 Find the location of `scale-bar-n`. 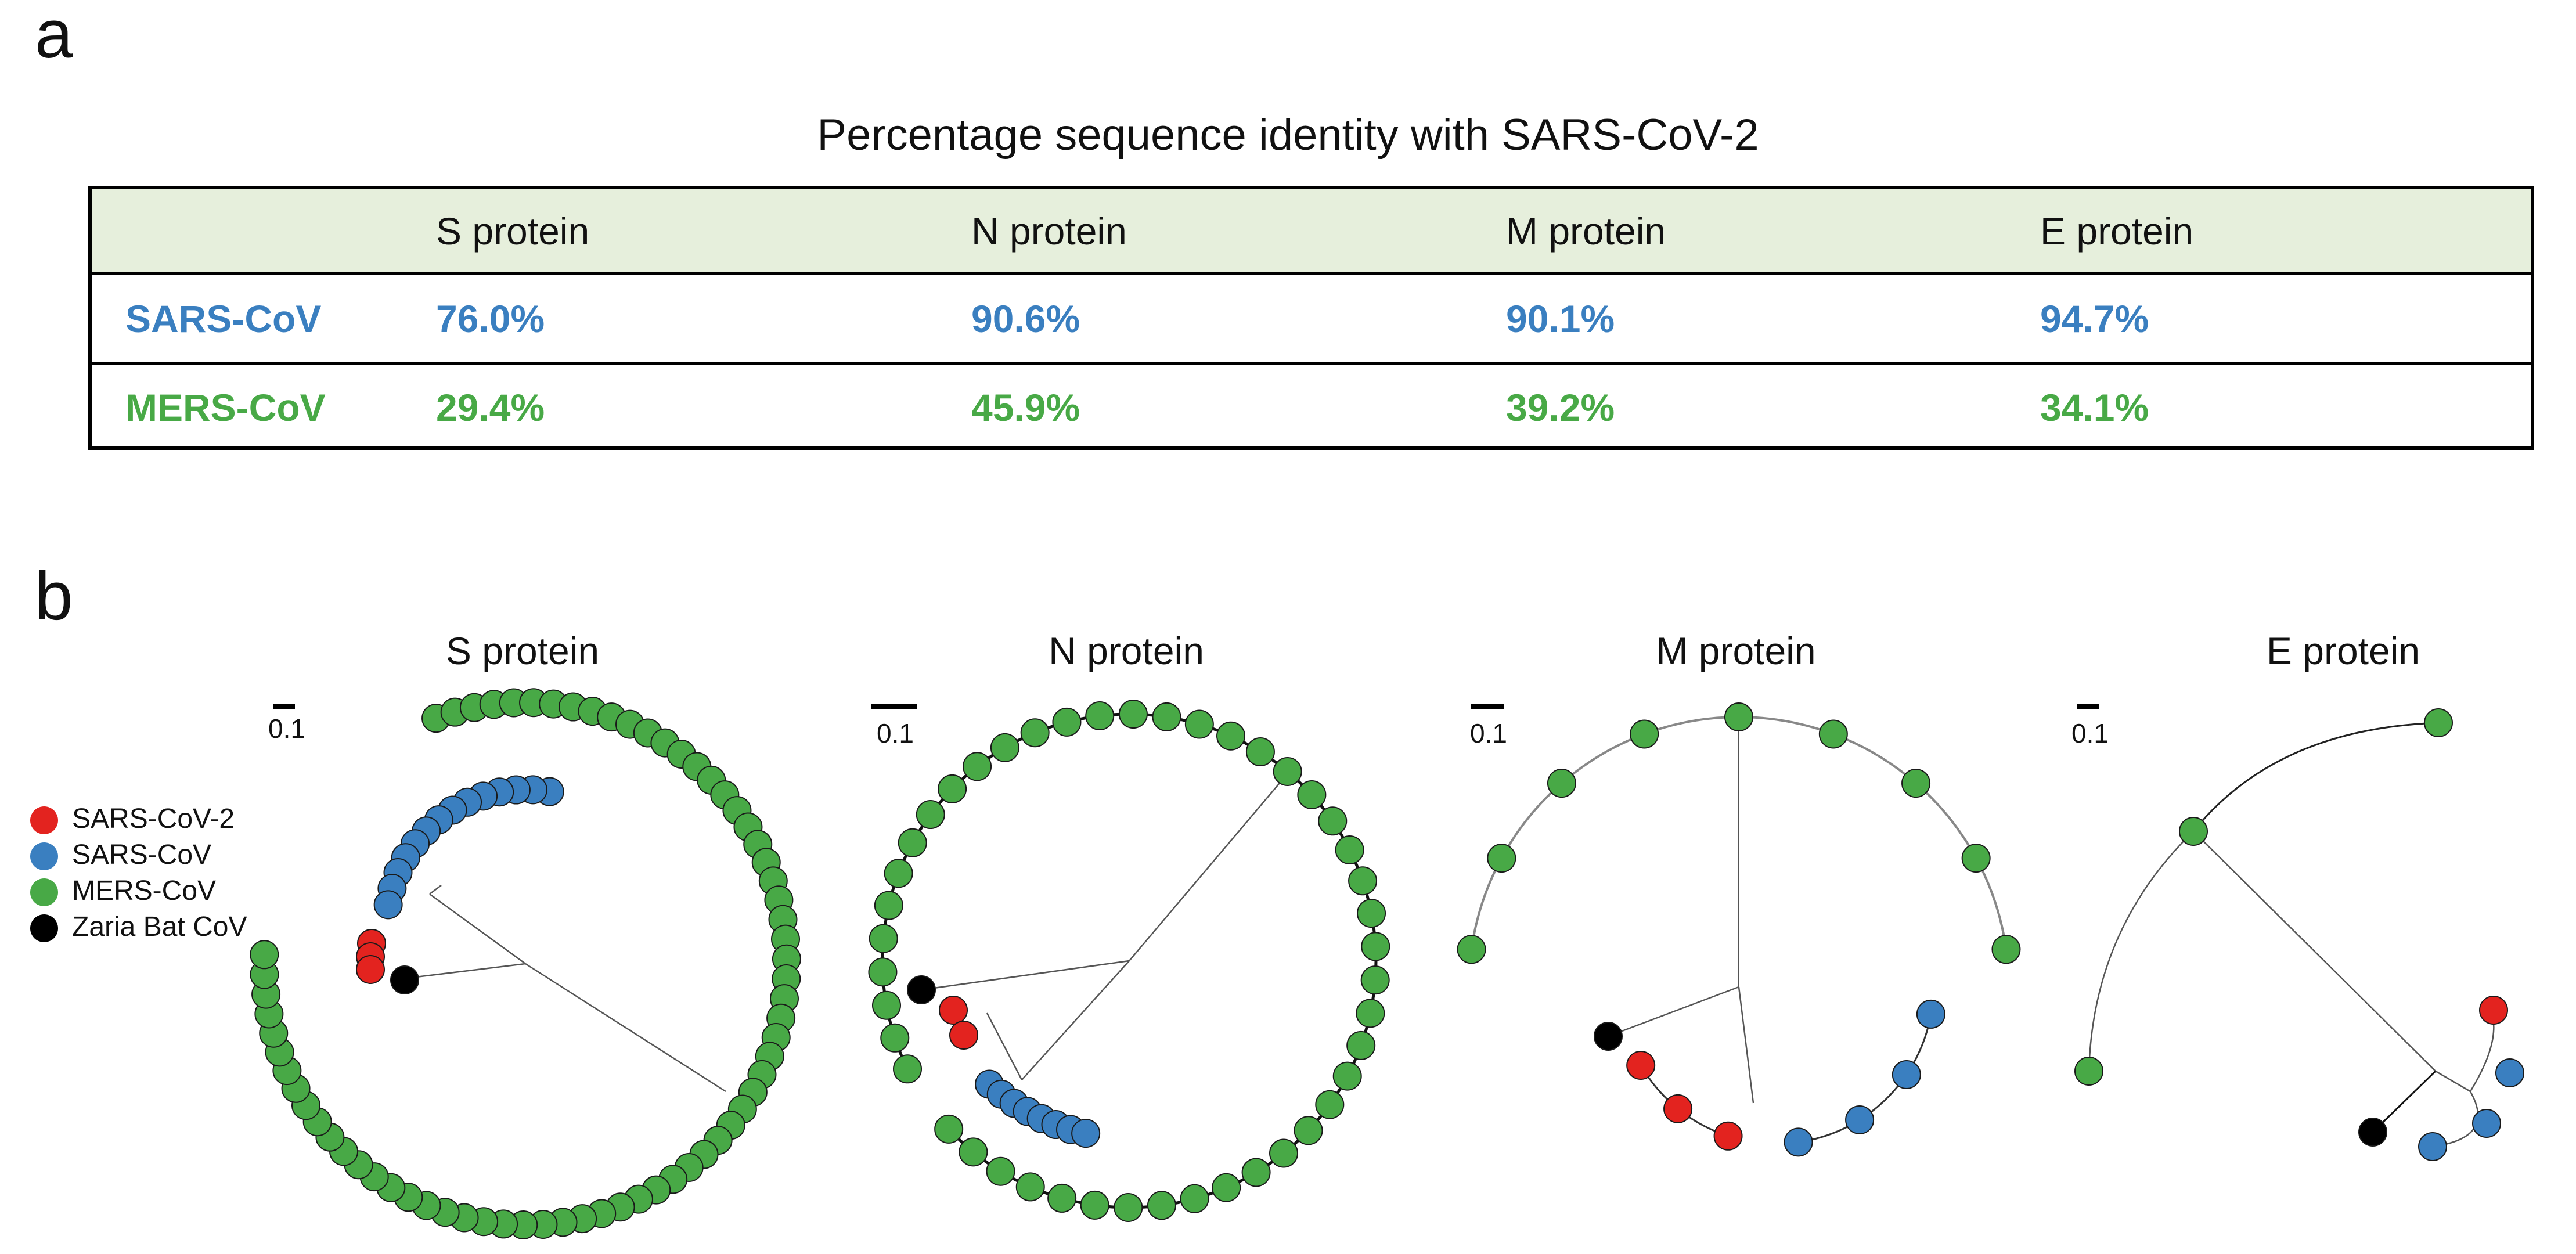

scale-bar-n is located at coordinates (894, 707).